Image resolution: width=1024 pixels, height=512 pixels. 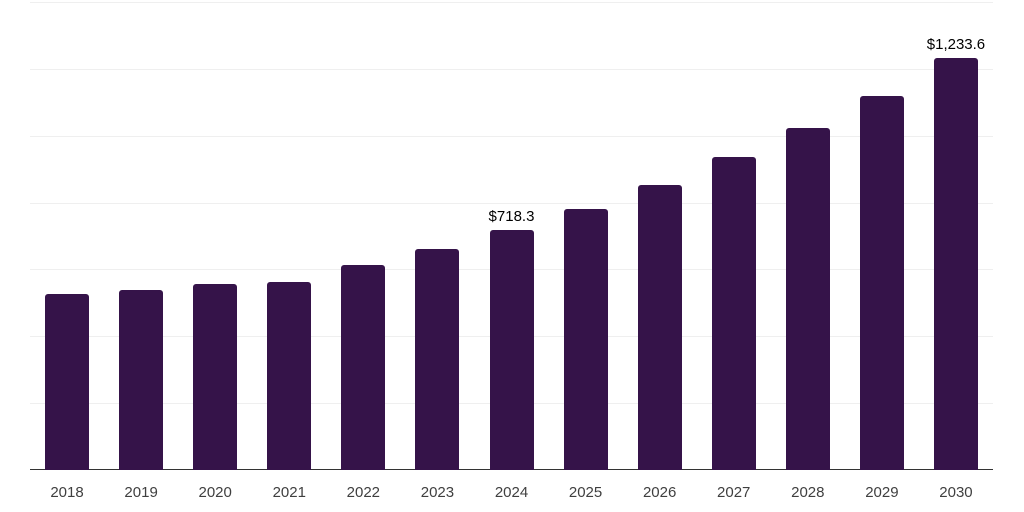 I want to click on x-tick-2020: 2020, so click(x=215, y=492).